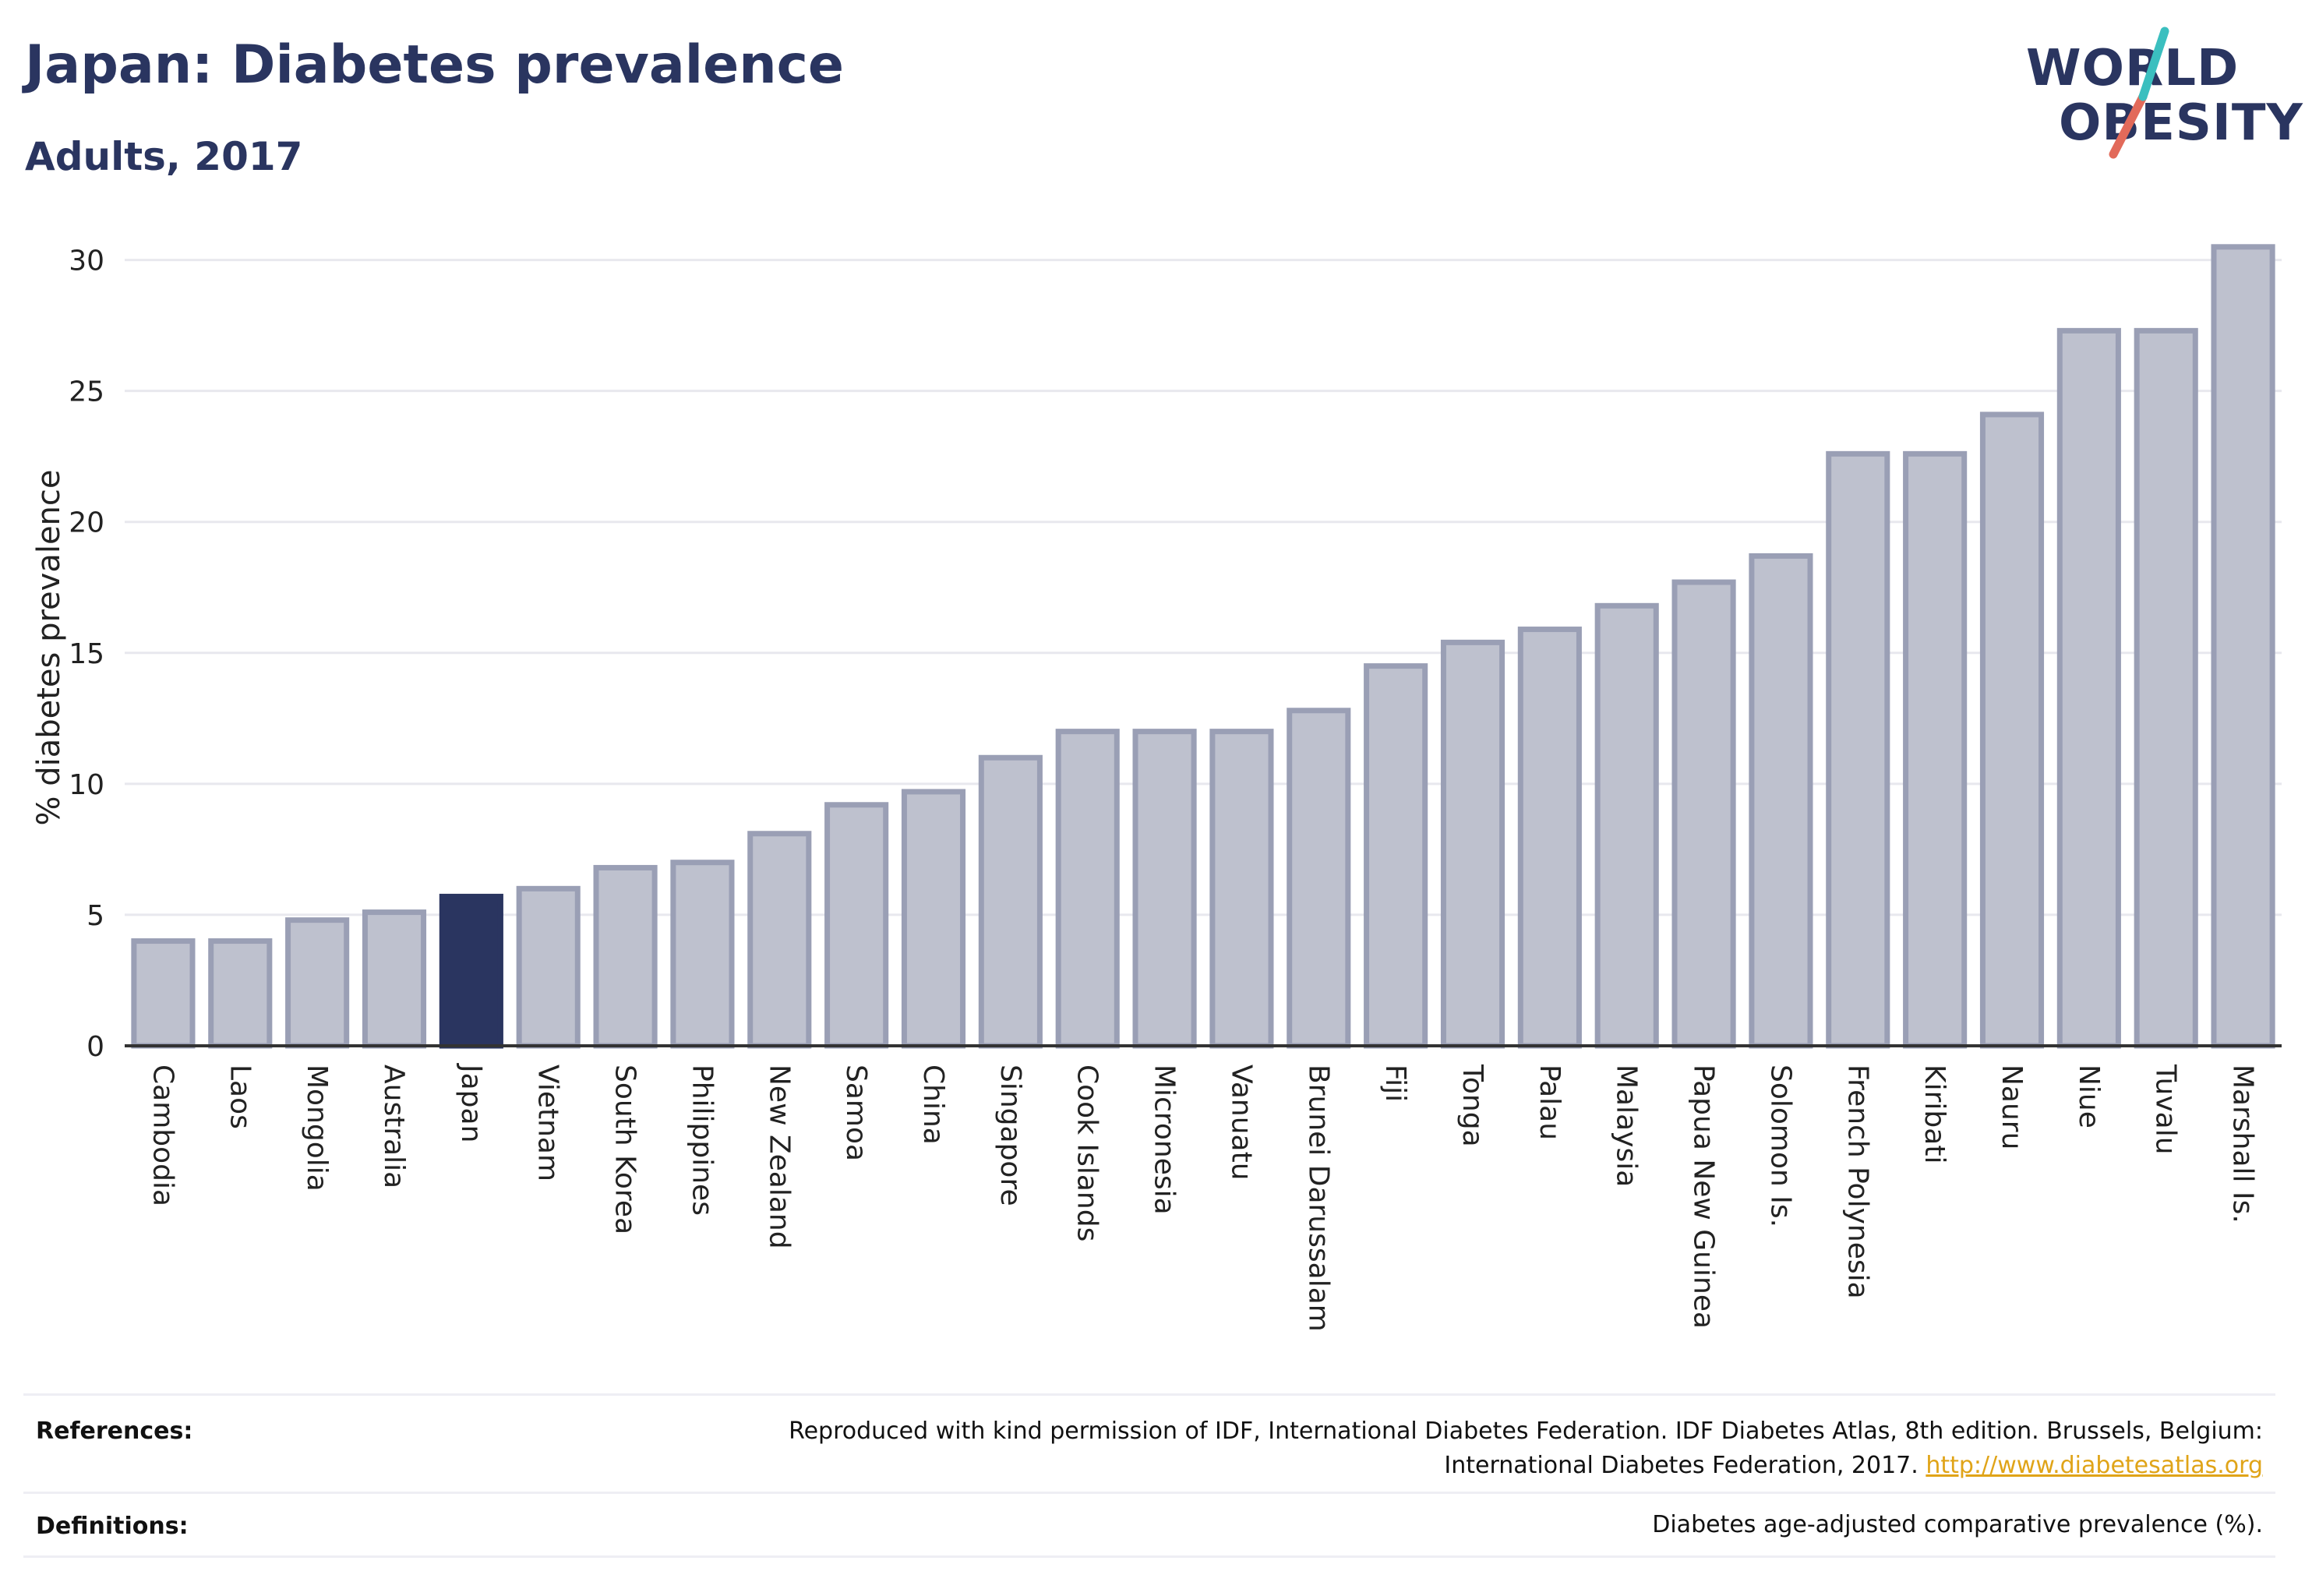 This screenshot has width=2305, height=1596. I want to click on x-tick-label: Malaysia, so click(1627, 1126).